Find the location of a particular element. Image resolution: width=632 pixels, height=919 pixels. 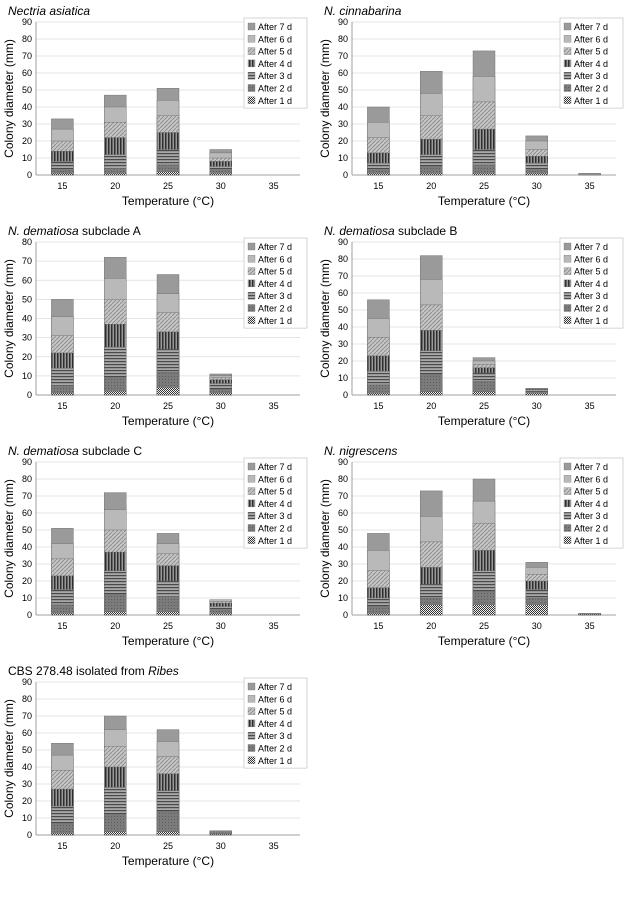

chart-title: N. dematiosa subclade C is located at coordinates (75, 451).